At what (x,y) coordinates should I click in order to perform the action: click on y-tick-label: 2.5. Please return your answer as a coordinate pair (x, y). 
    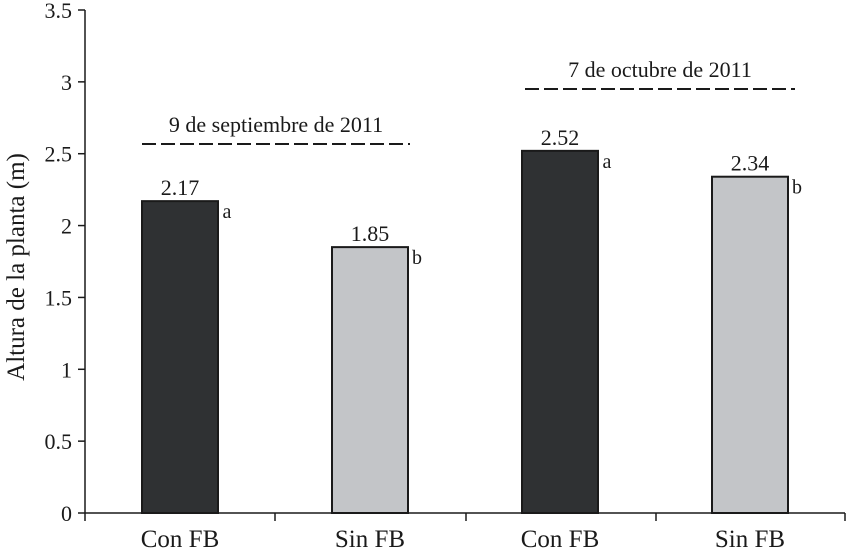
    Looking at the image, I should click on (59, 154).